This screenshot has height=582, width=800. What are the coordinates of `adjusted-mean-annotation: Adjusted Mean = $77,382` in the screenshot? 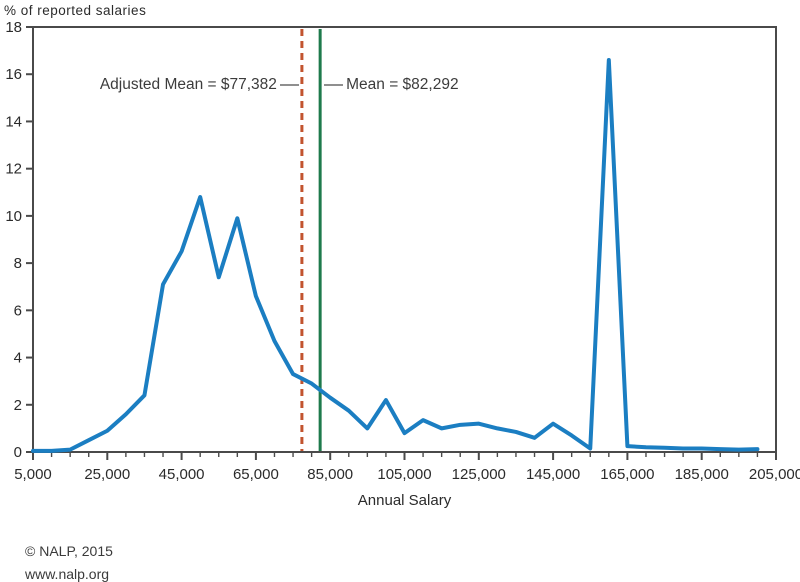 It's located at (199, 85).